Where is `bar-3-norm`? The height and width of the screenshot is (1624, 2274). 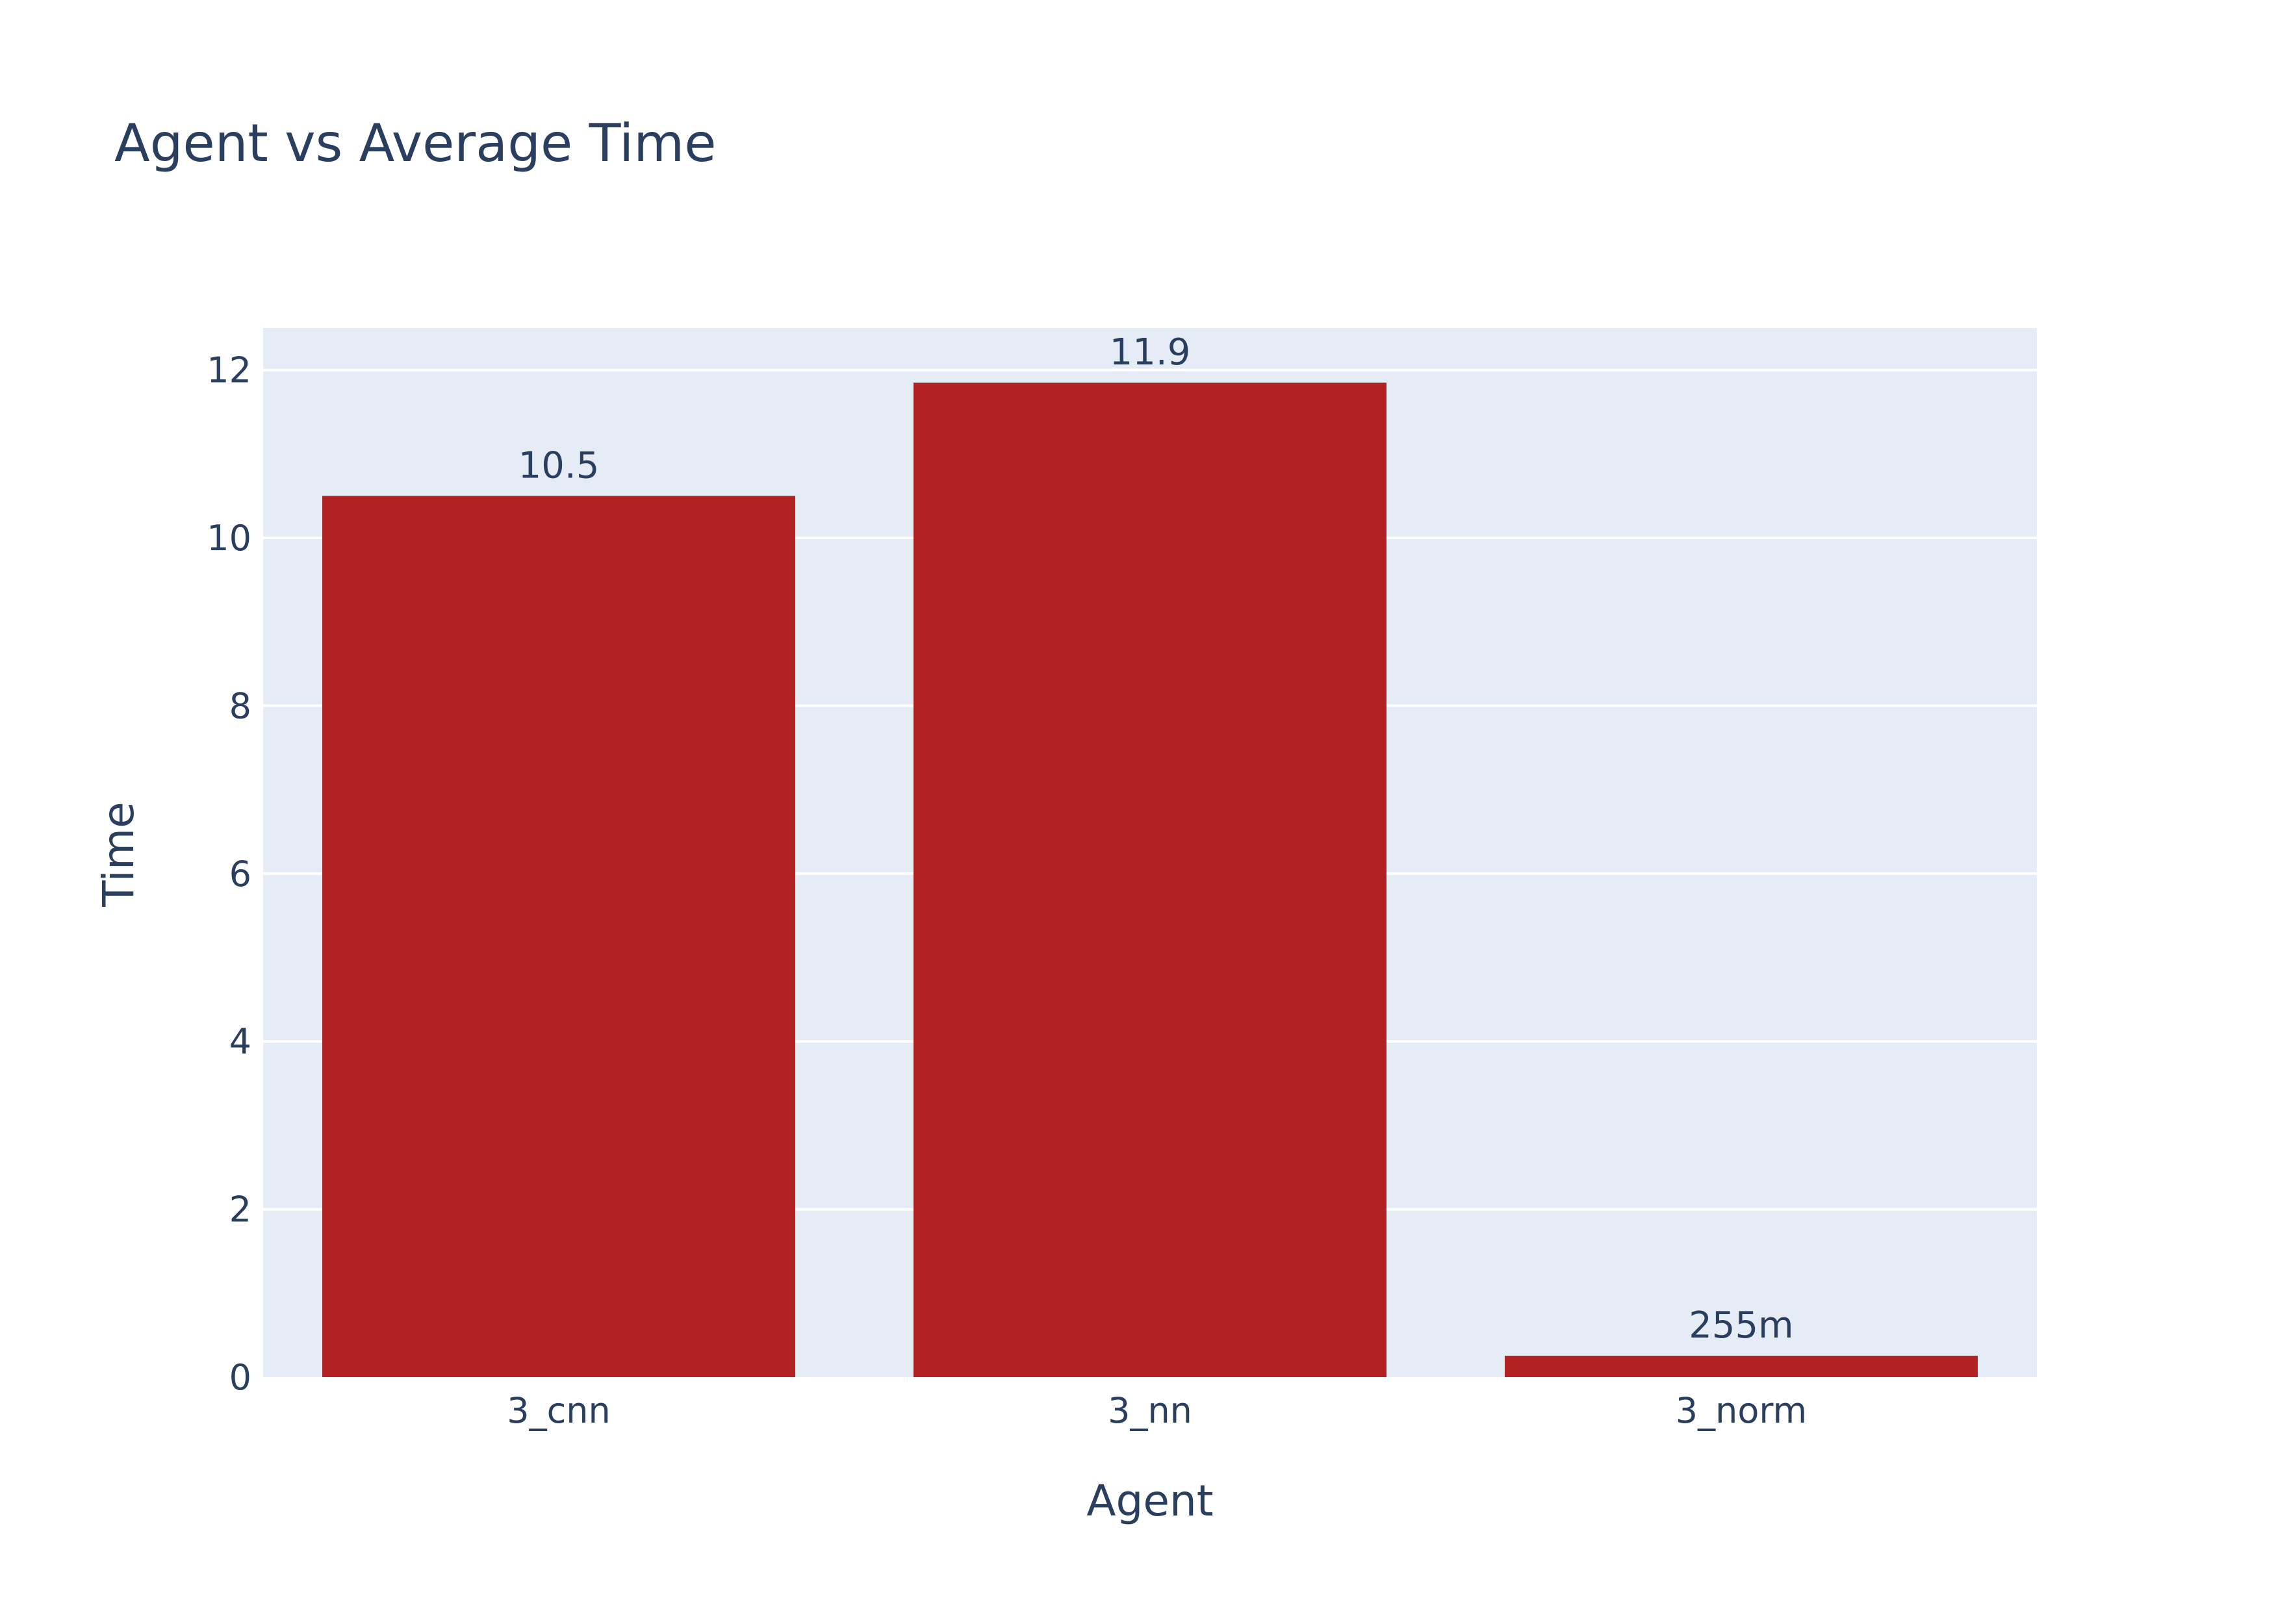
bar-3-norm is located at coordinates (1741, 1366).